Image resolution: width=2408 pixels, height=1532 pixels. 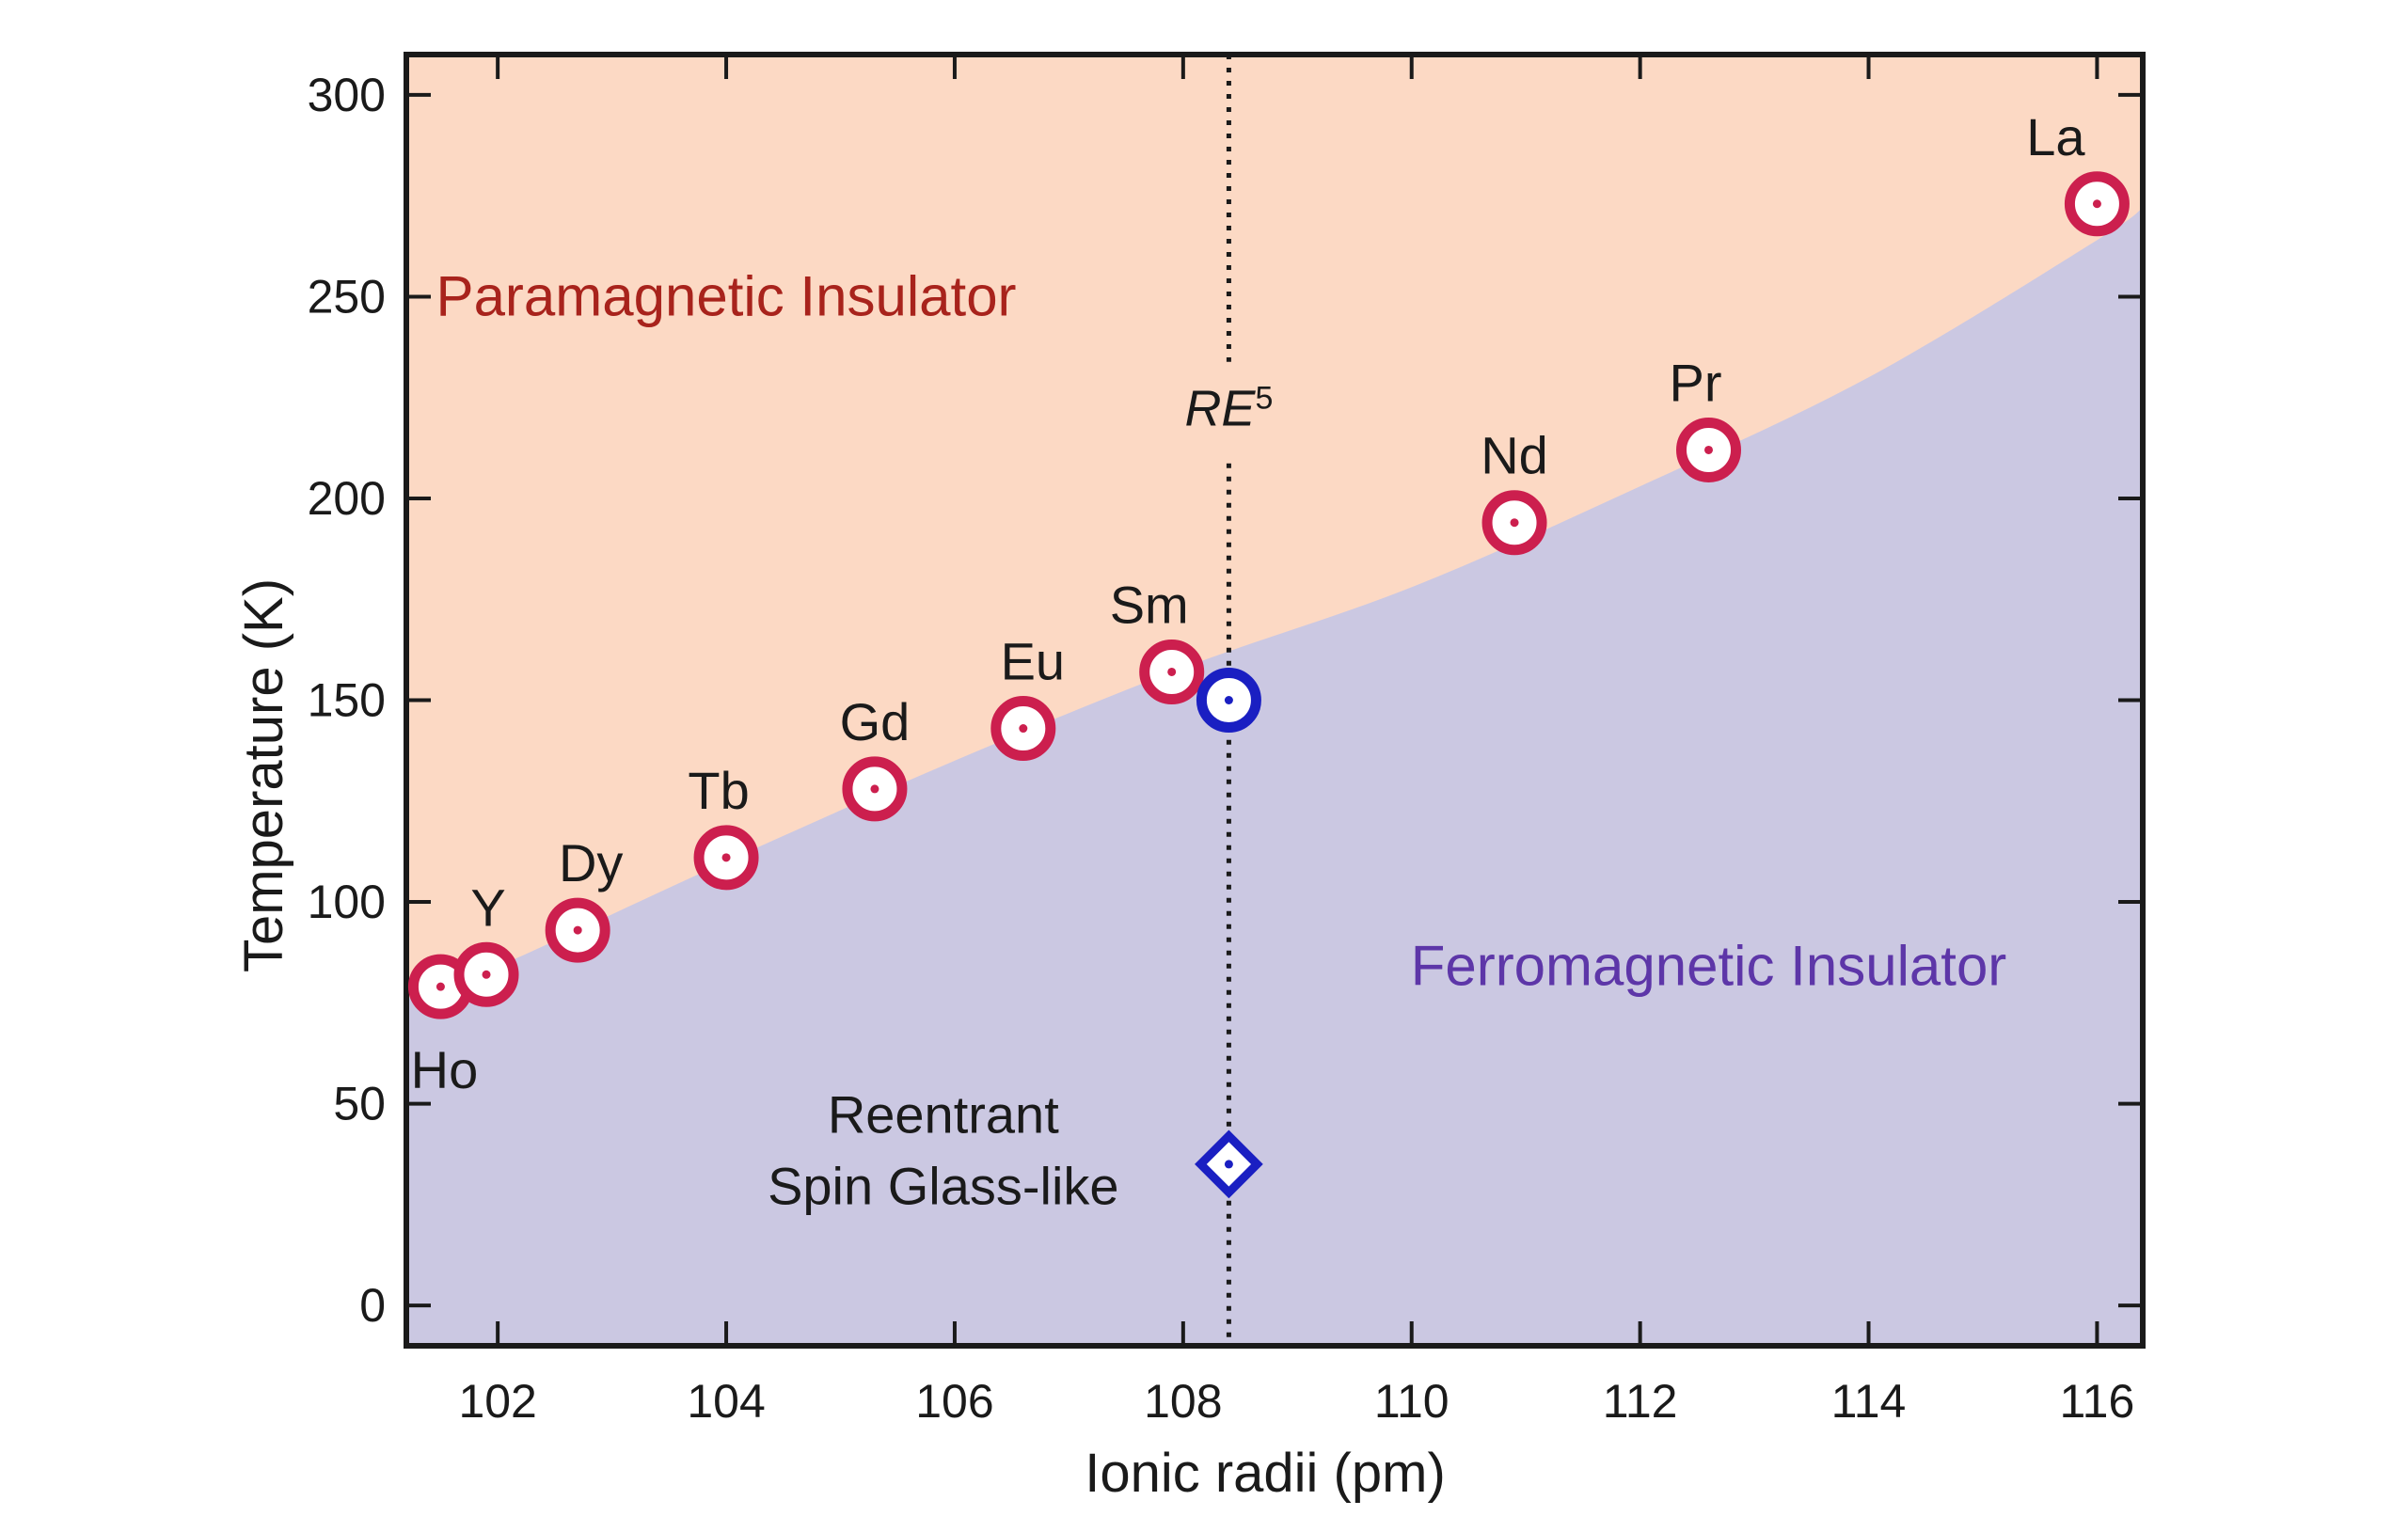 I want to click on point-nd-dot, so click(x=1515, y=523).